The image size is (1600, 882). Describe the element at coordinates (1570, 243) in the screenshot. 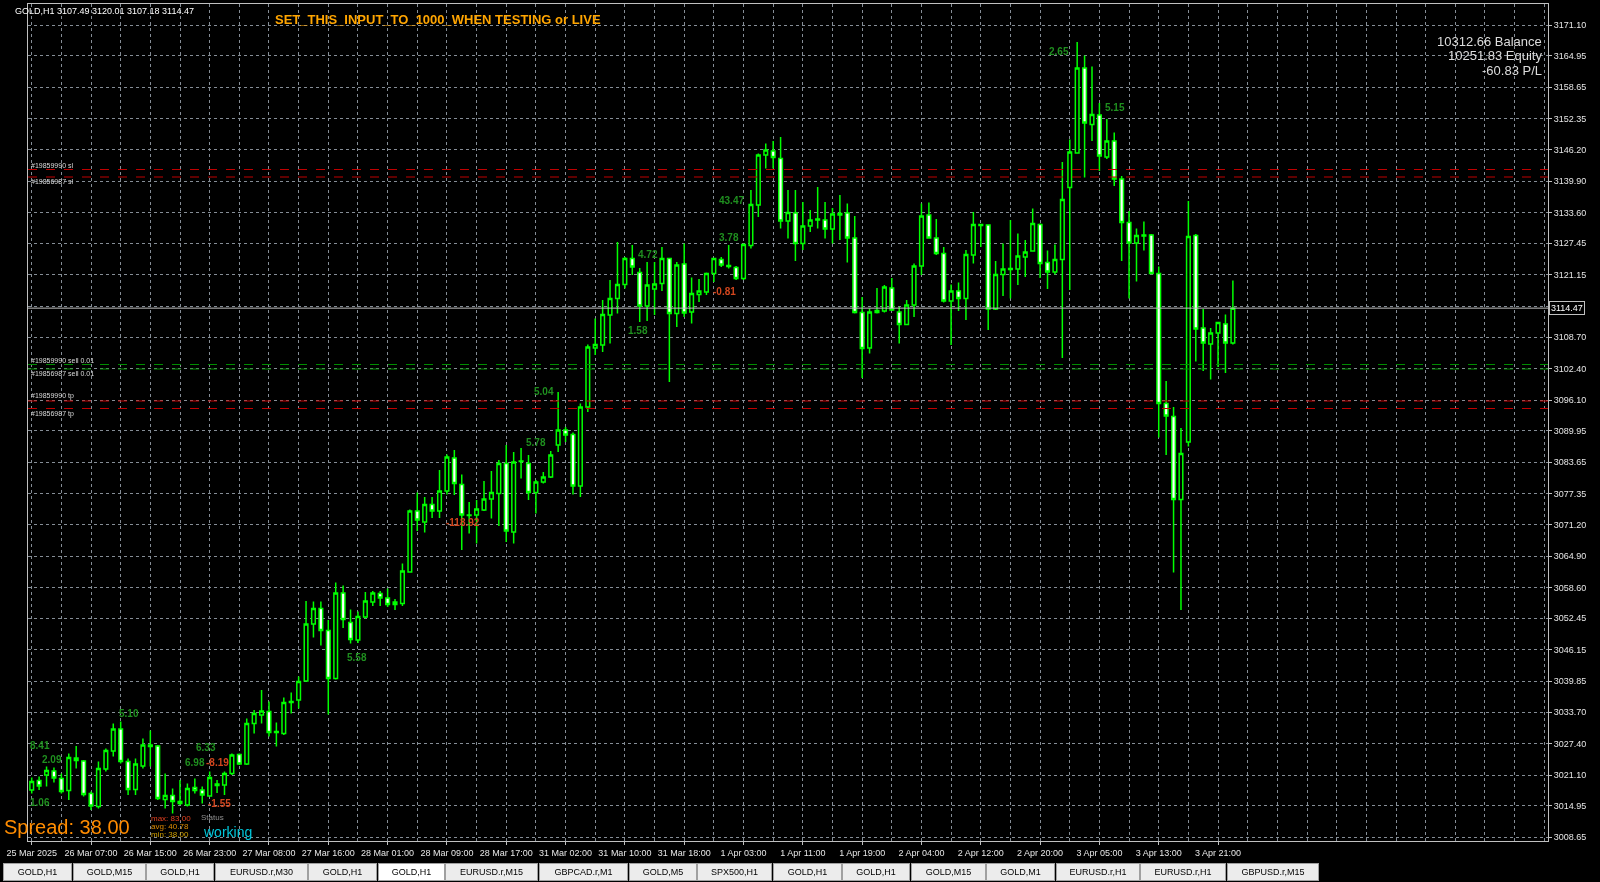

I see `y-tick-label: 3127.45` at that location.